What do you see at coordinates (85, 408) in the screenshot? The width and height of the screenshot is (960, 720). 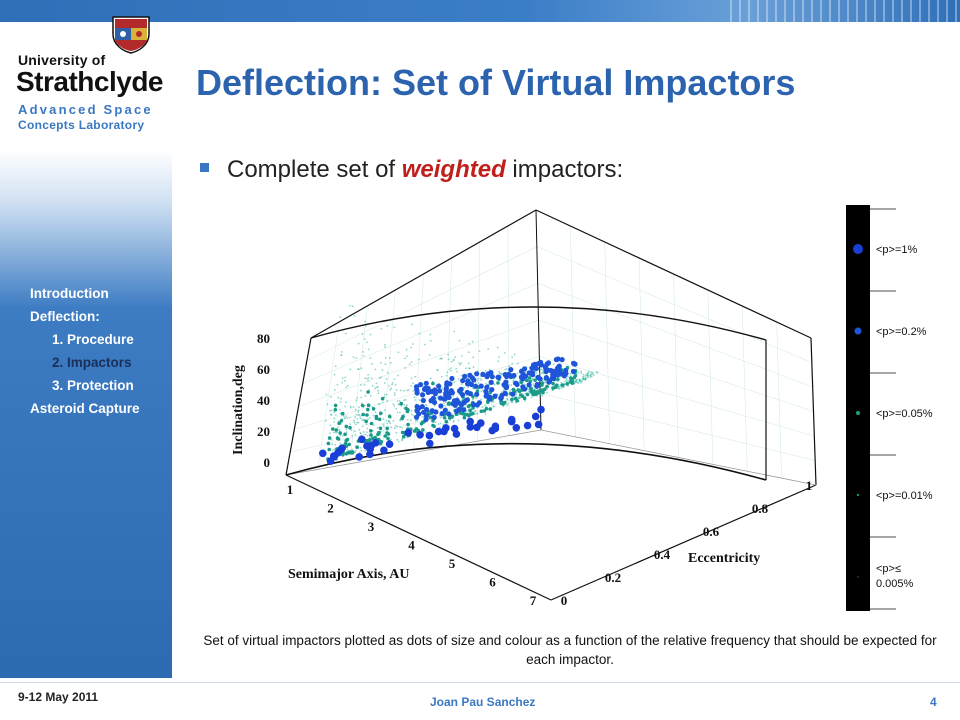 I see `nav-item-asteroid-capture: Asteroid Capture` at bounding box center [85, 408].